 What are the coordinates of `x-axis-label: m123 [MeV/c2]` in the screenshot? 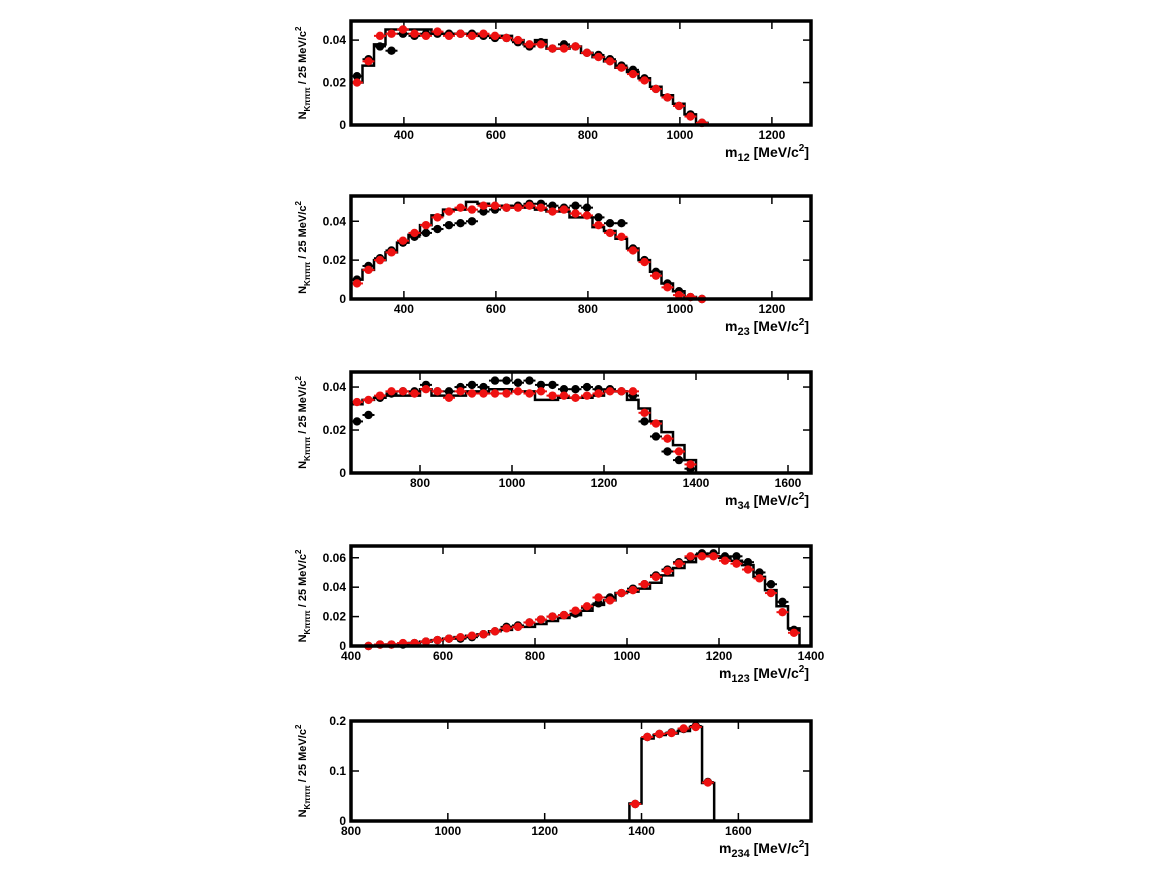 It's located at (764, 674).